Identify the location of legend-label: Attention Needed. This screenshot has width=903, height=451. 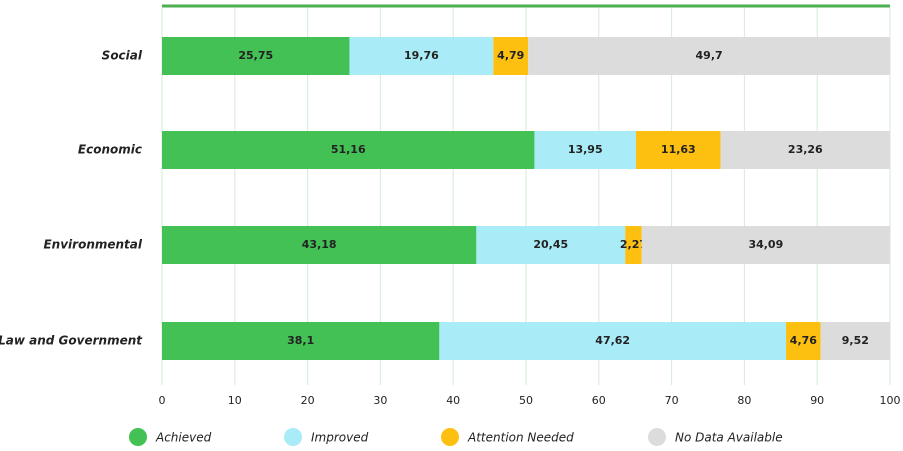
(520, 438).